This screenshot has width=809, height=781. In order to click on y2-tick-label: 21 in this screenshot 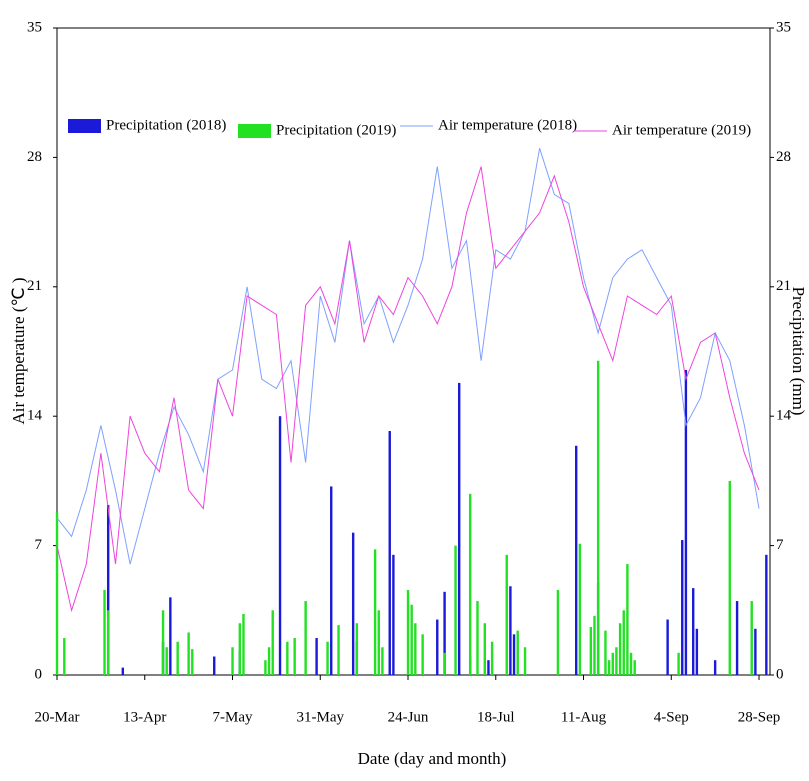, I will do `click(783, 286)`.